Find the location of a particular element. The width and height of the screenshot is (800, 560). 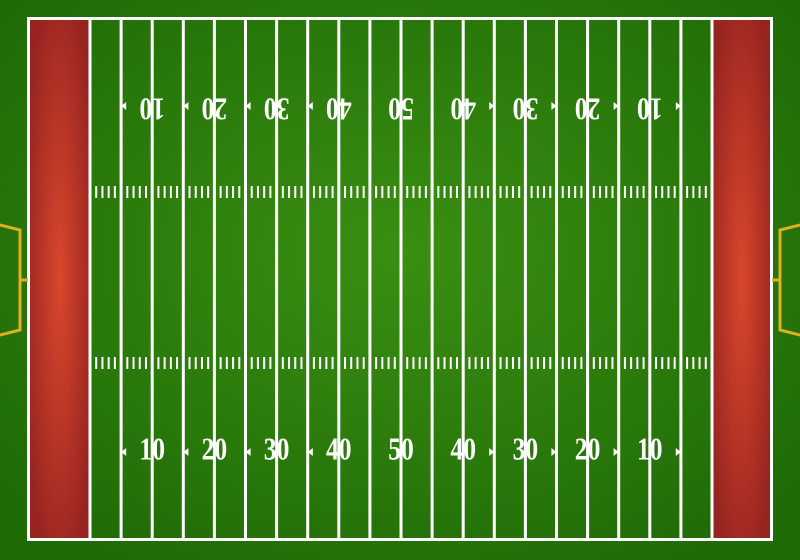

goalpost-left is located at coordinates (14, 280).